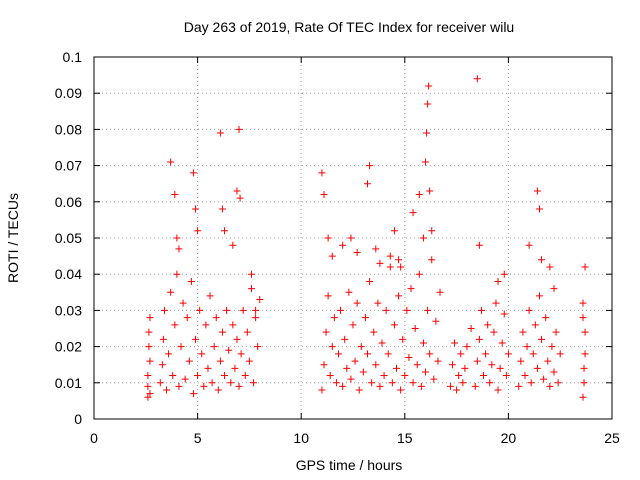  What do you see at coordinates (68, 166) in the screenshot?
I see `y-tick-label: 0.07` at bounding box center [68, 166].